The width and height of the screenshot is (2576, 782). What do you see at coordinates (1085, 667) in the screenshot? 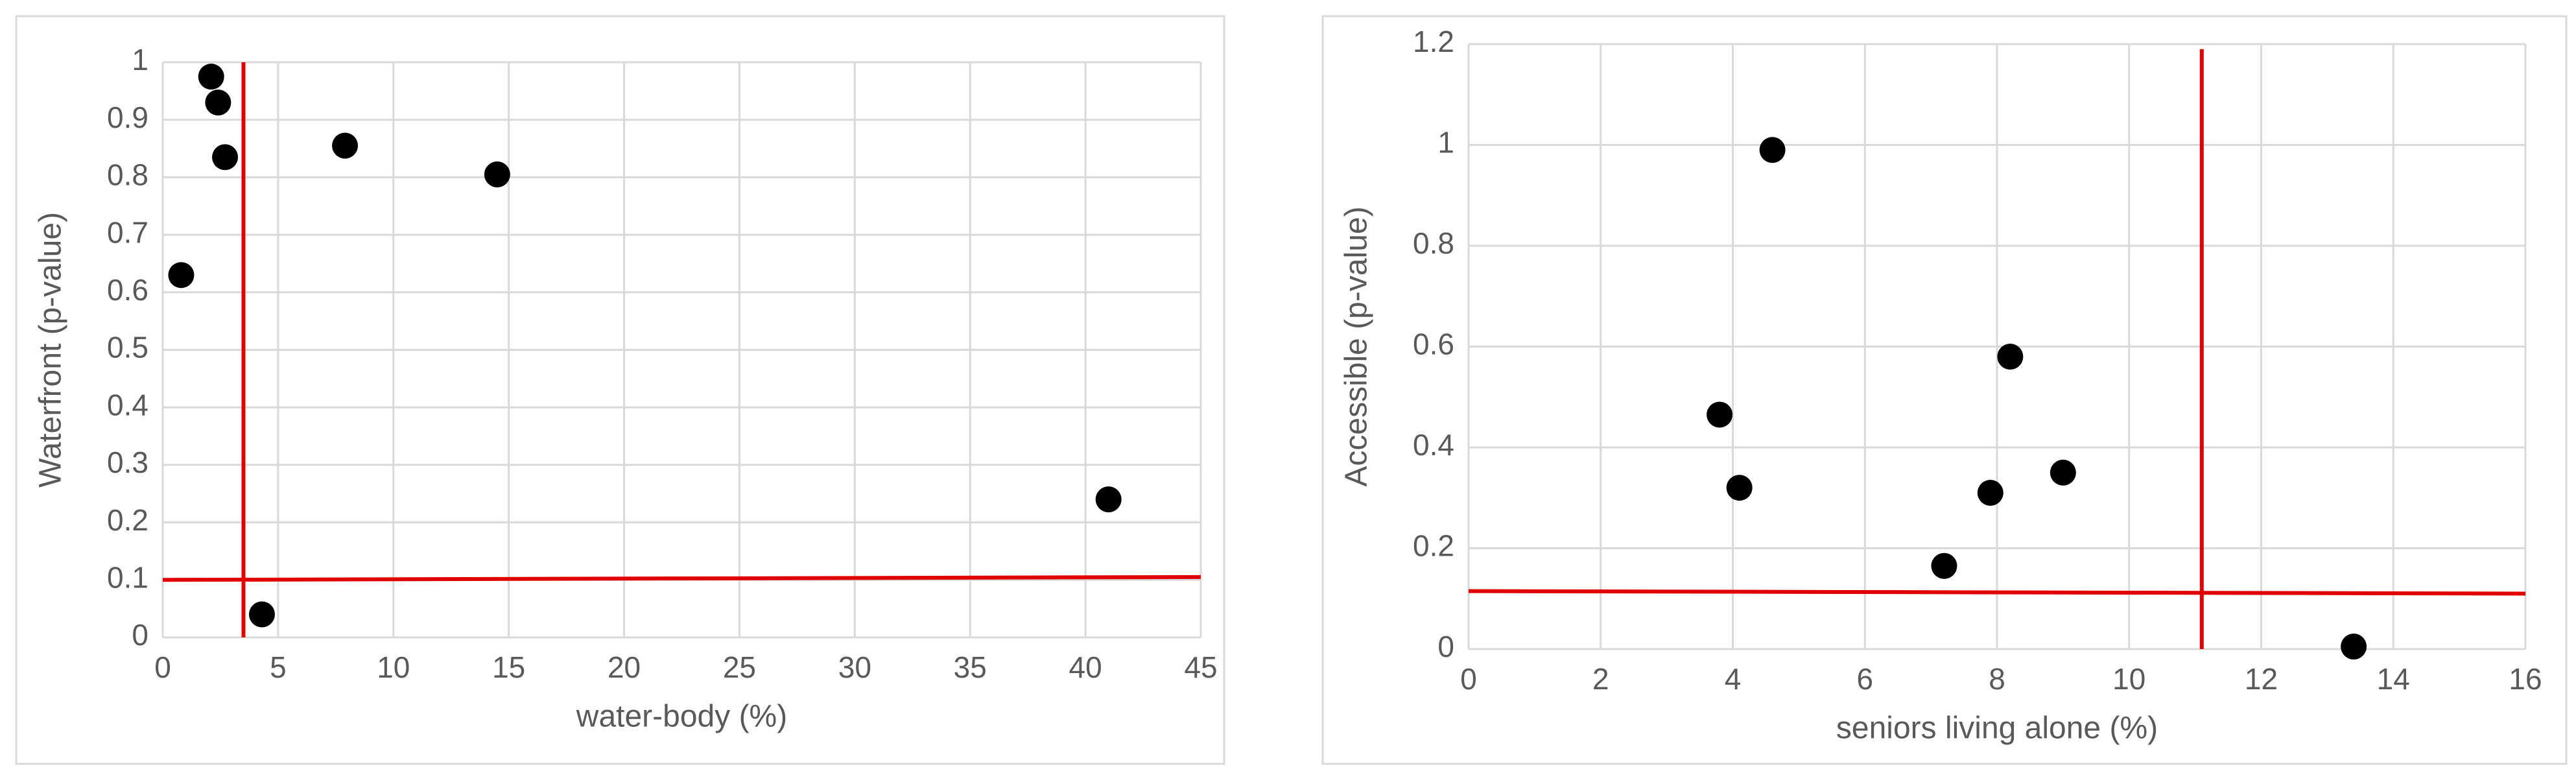
I see `x-tick-label: 40` at bounding box center [1085, 667].